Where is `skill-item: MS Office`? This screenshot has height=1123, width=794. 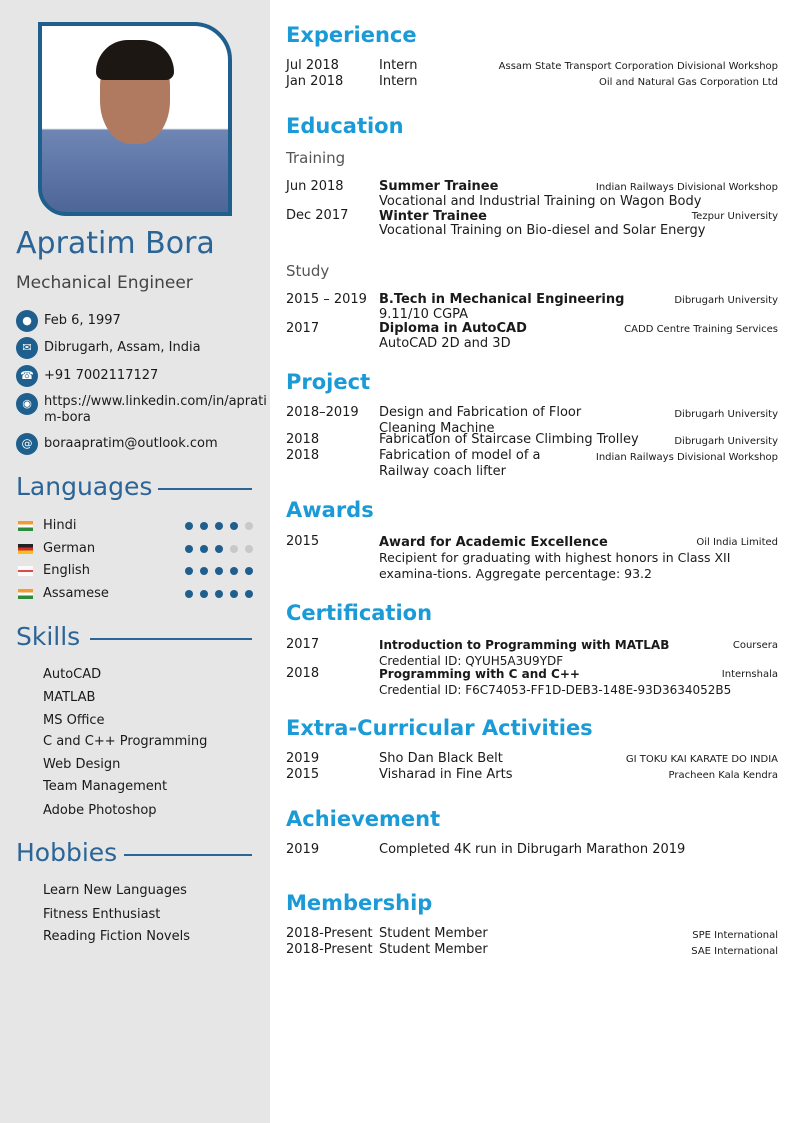 skill-item: MS Office is located at coordinates (74, 720).